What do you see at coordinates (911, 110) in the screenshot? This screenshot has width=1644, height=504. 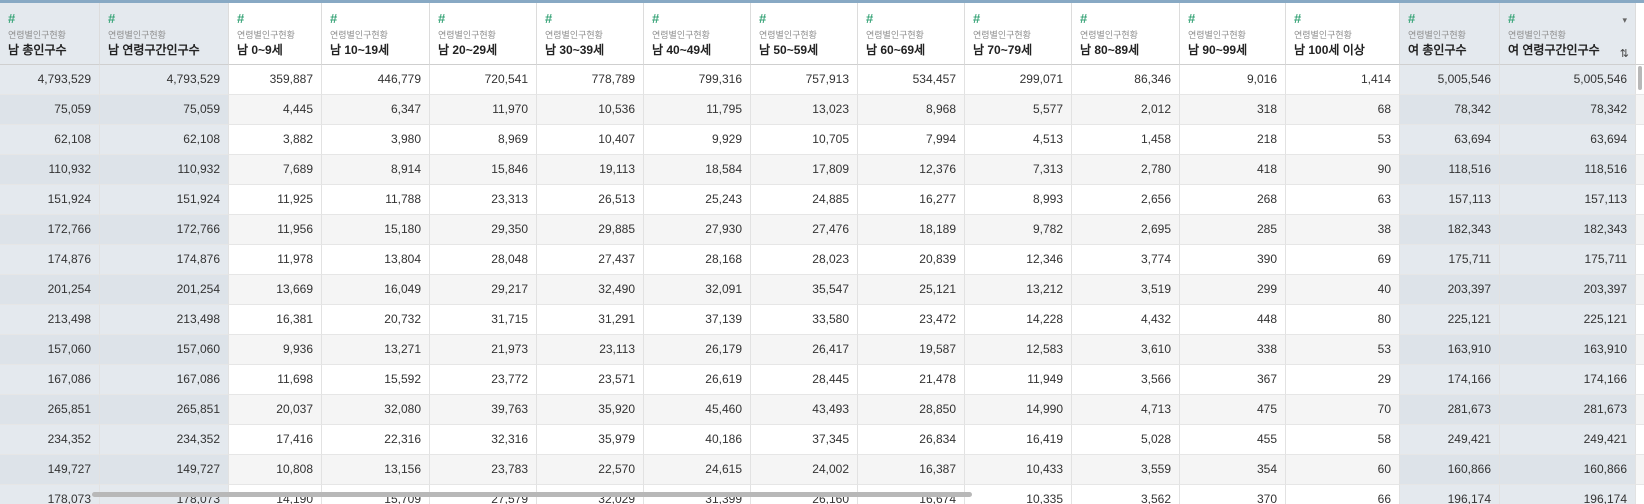 I see `table-cell: 8,968` at bounding box center [911, 110].